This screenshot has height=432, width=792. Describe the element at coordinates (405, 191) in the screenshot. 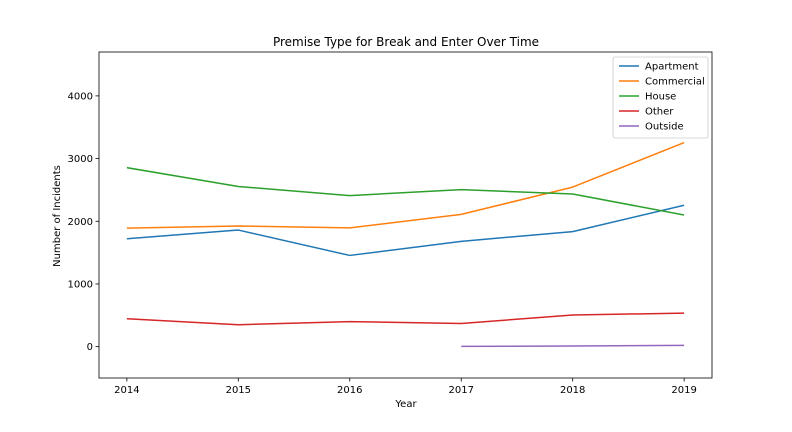

I see `series-line-house` at that location.